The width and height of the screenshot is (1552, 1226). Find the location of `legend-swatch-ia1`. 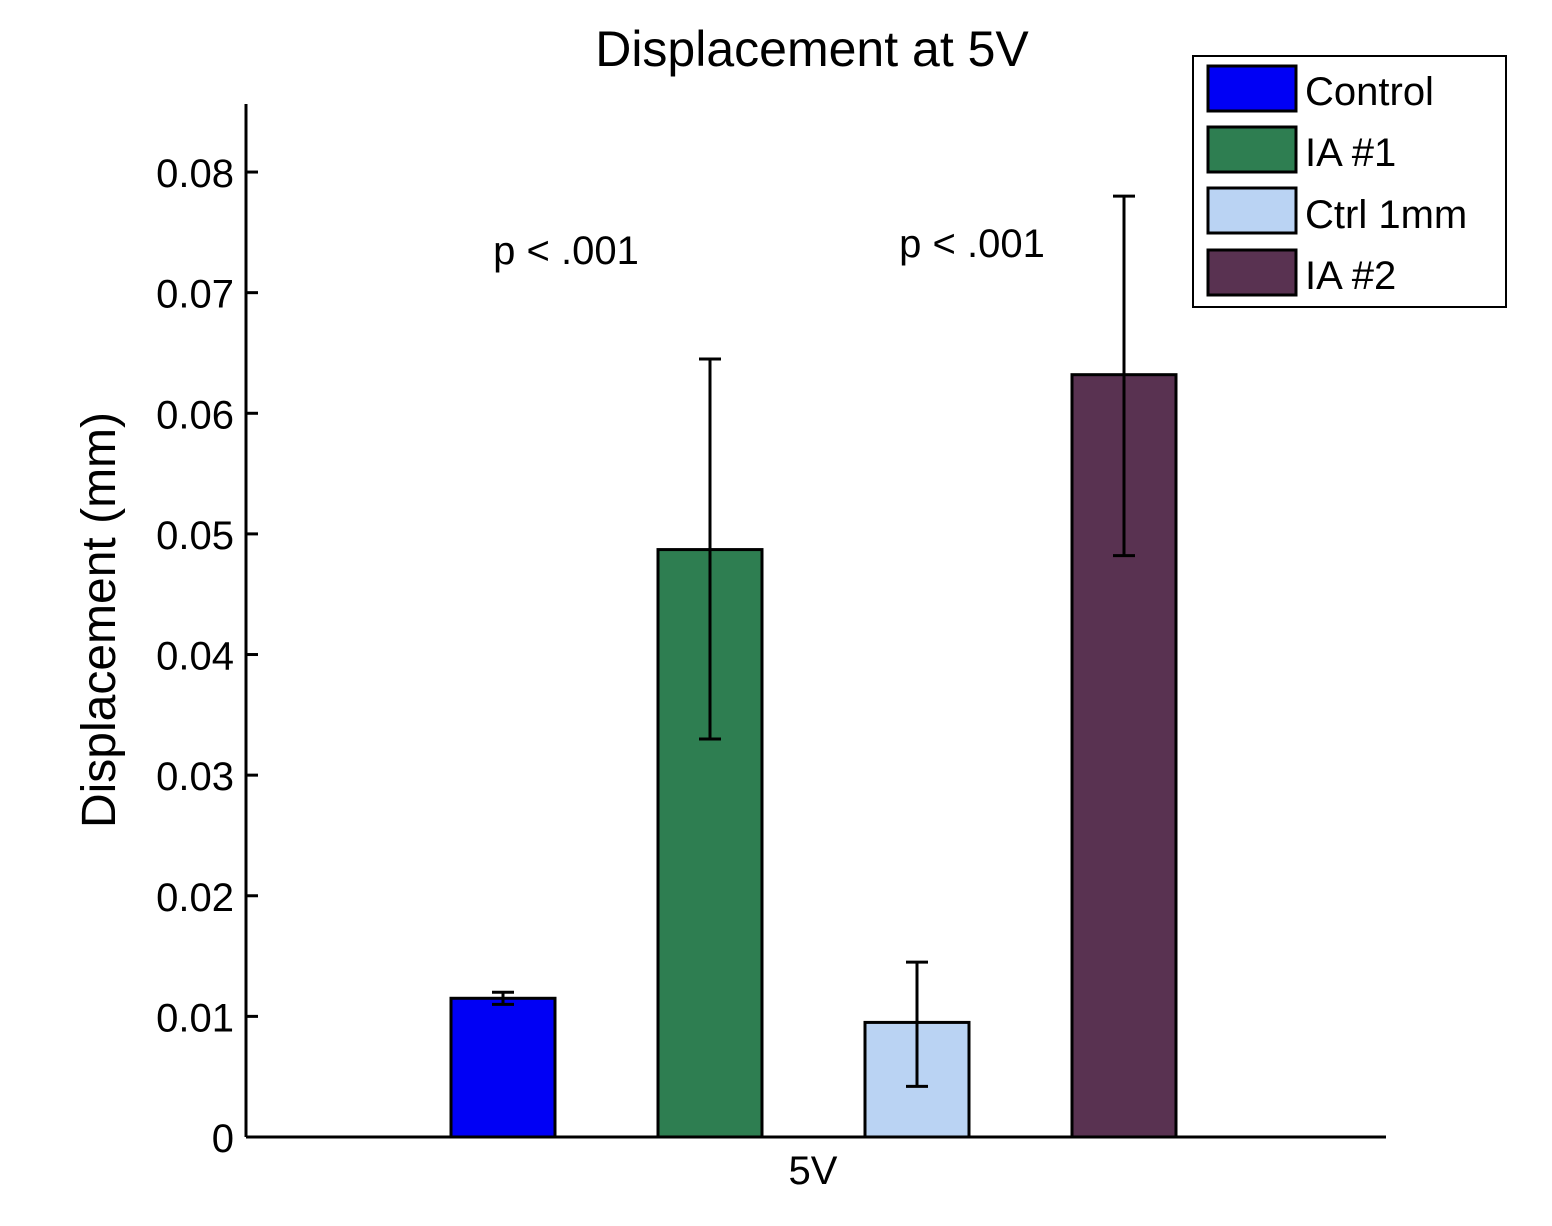

legend-swatch-ia1 is located at coordinates (1252, 149).